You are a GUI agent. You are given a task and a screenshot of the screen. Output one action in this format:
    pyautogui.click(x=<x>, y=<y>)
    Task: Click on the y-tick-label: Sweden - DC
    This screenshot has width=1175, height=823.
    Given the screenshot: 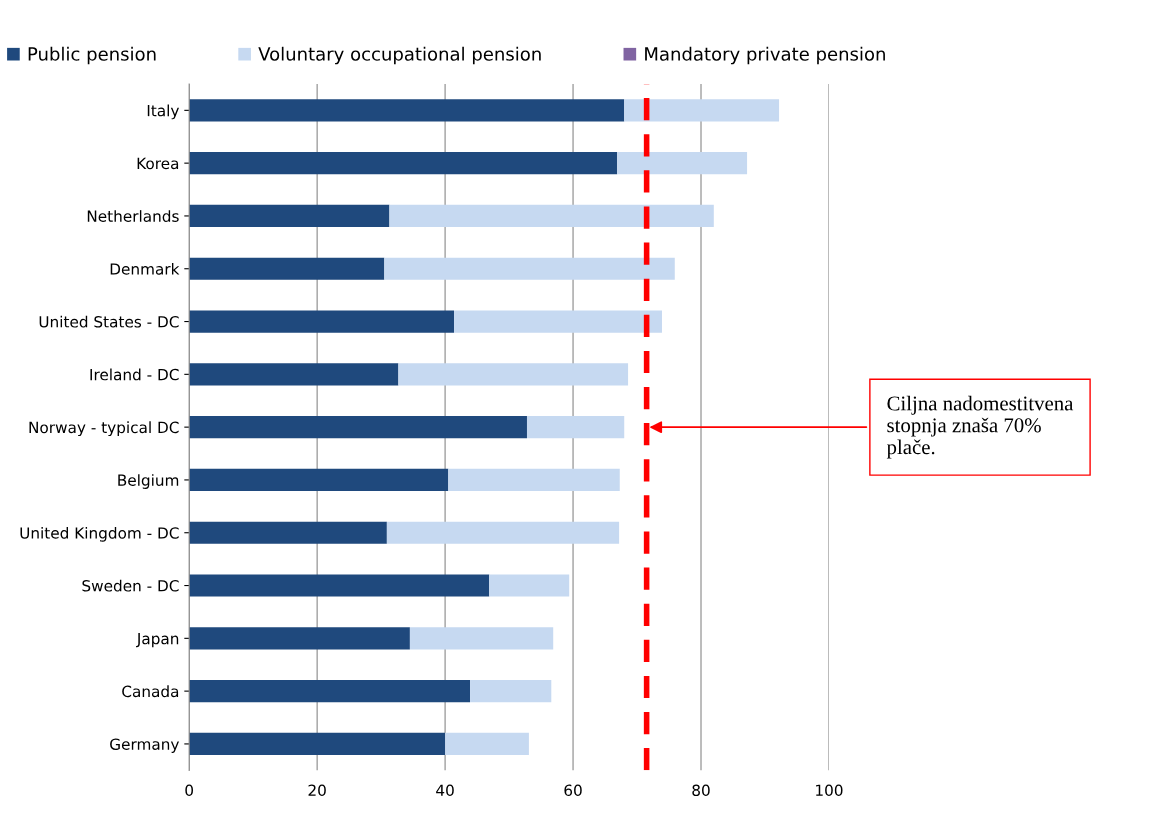 What is the action you would take?
    pyautogui.click(x=130, y=585)
    